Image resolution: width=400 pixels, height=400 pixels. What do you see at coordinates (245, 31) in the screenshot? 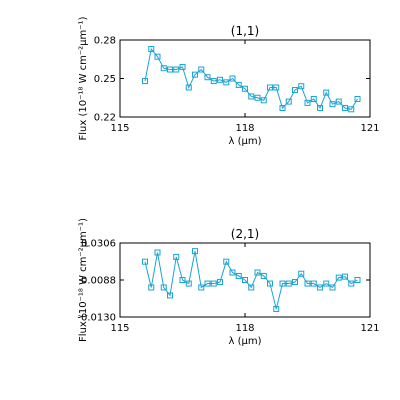
I see `chart-title: (1,1)` at bounding box center [245, 31].